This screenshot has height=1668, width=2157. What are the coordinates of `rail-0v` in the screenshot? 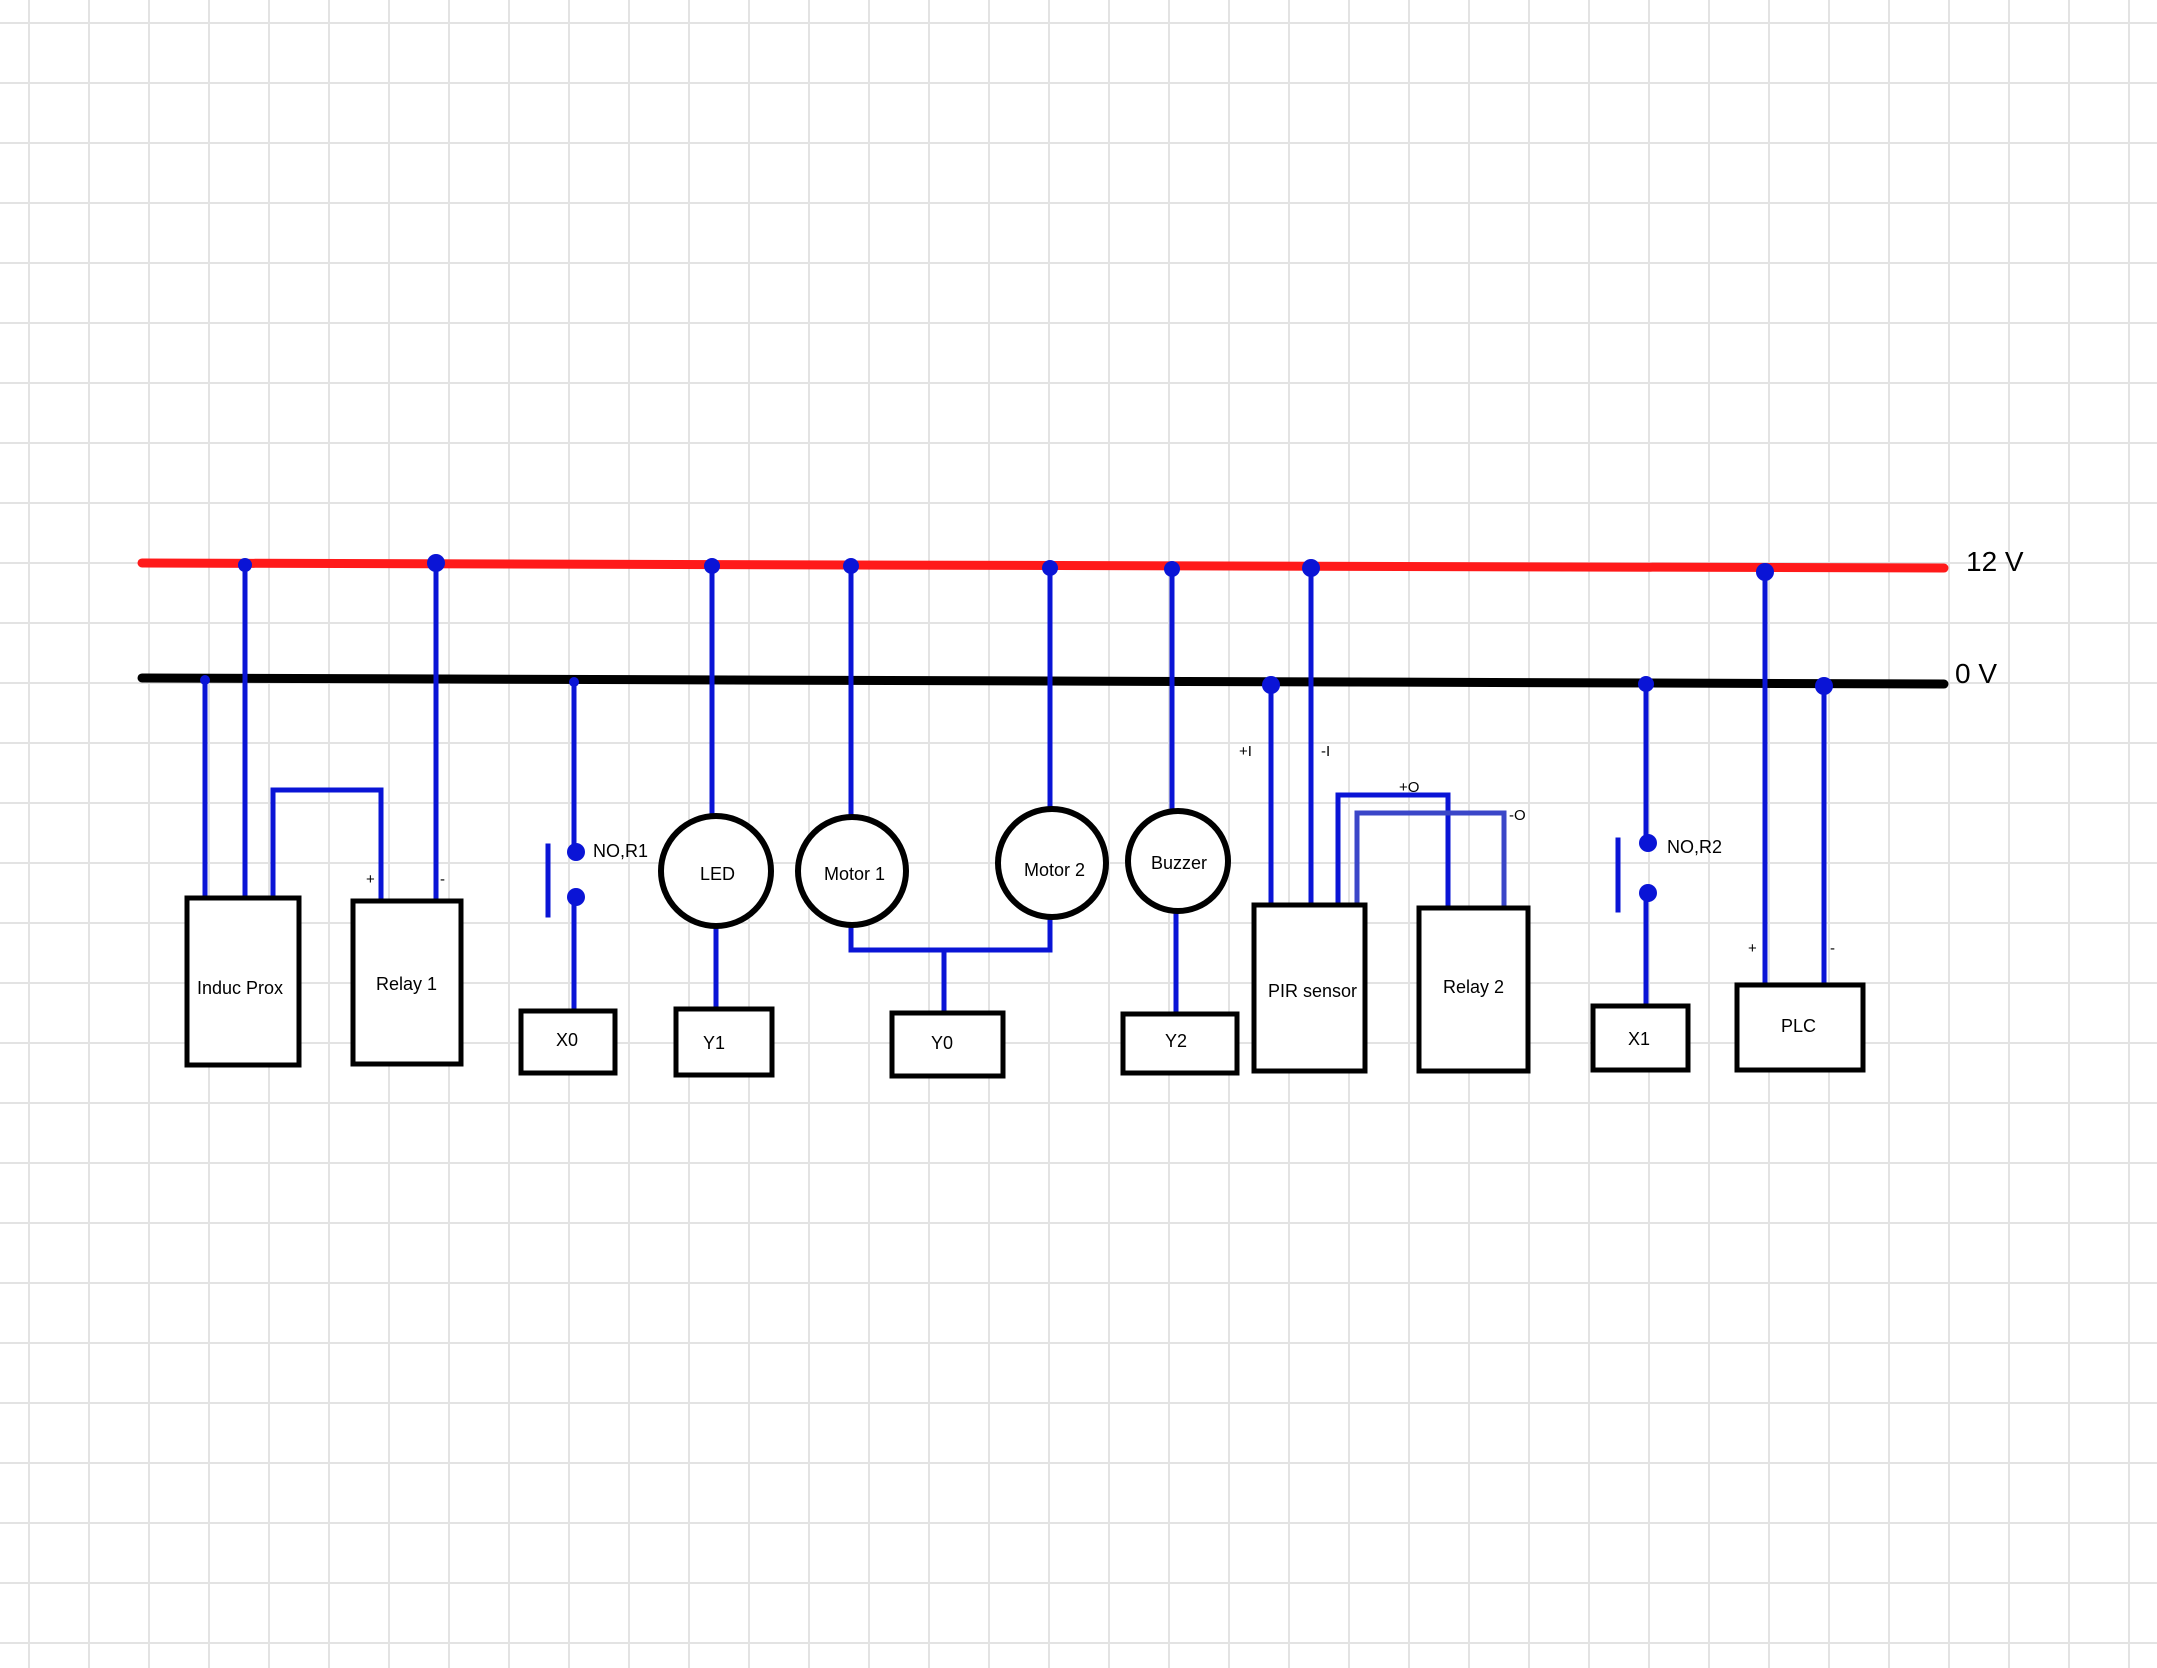 It's located at (1043, 681).